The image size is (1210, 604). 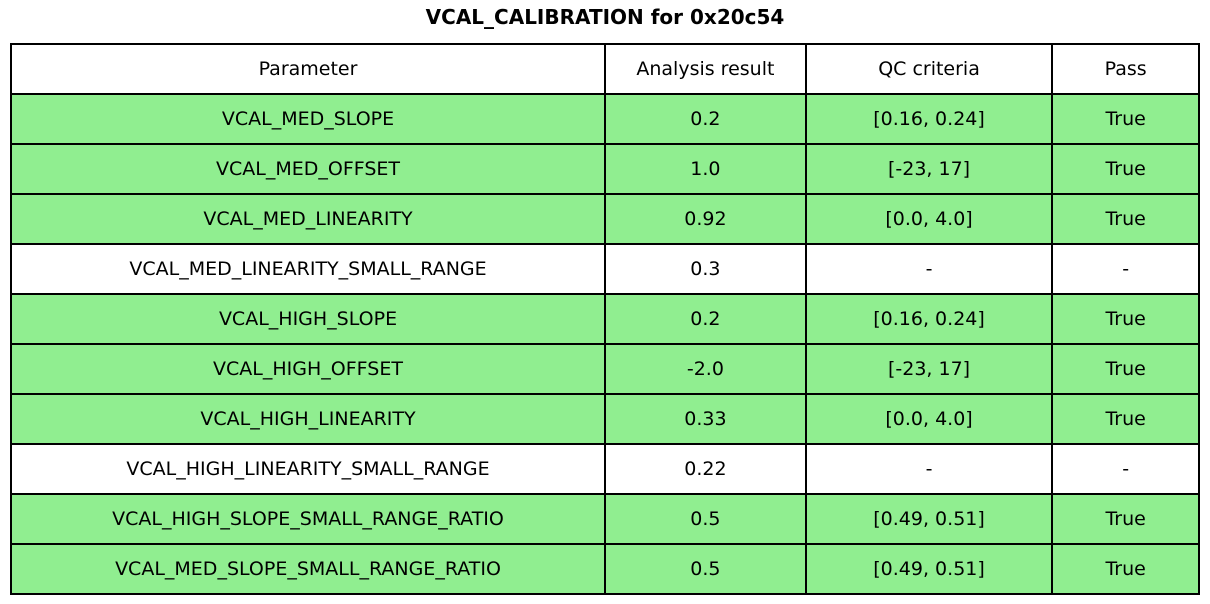 I want to click on cell-parameter: VCAL_MED_LINEARITY_SMALL_RANGE, so click(x=308, y=269).